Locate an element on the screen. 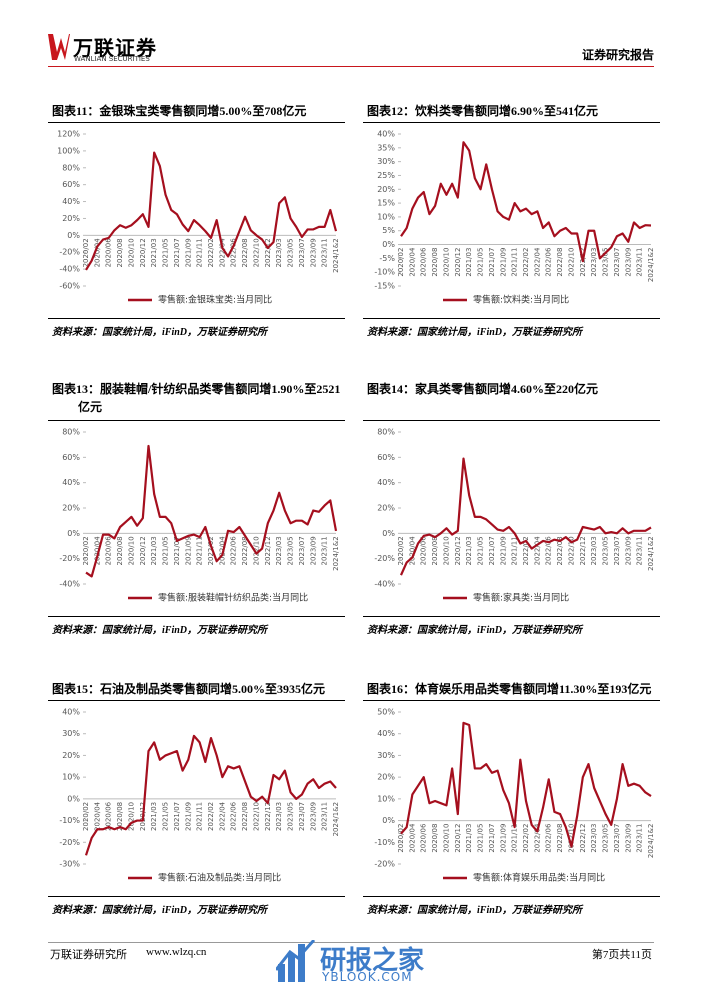 This screenshot has width=702, height=991. x-tick-label: 2023/05 is located at coordinates (606, 550).